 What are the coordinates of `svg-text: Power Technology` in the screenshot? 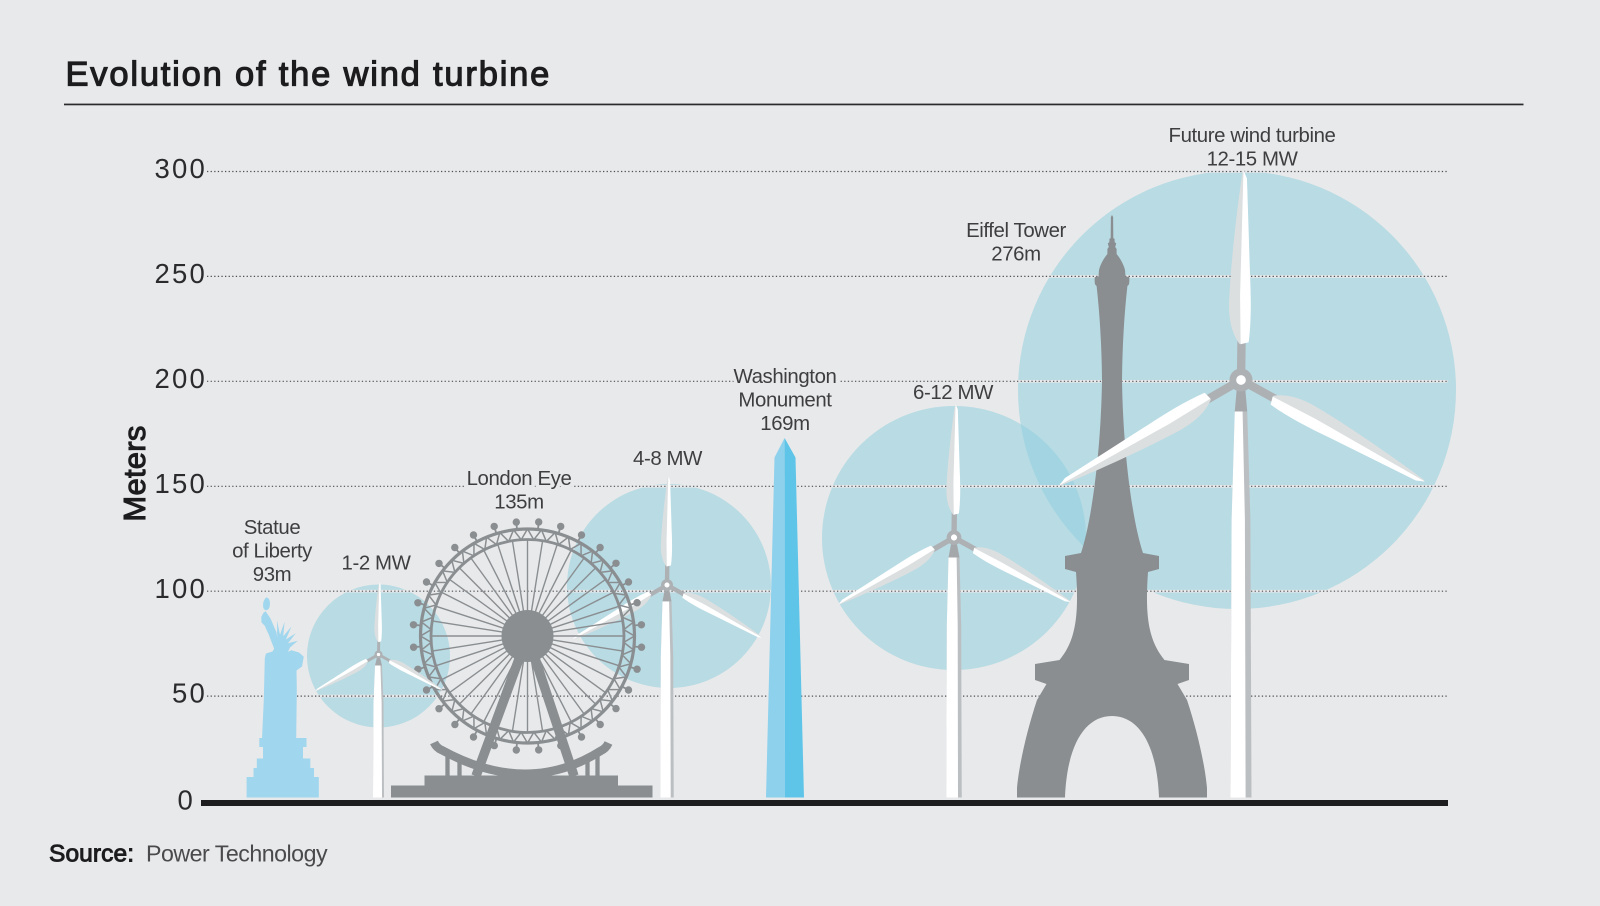 It's located at (237, 854).